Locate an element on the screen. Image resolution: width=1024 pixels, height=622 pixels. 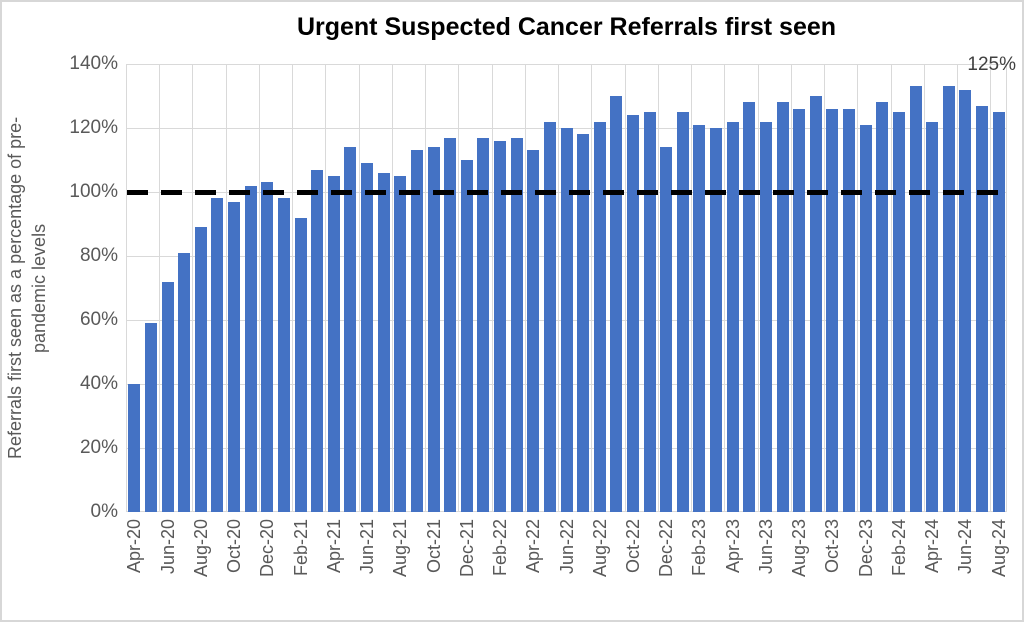
x-tick-label-Aug-24: Aug-24 is located at coordinates (998, 548).